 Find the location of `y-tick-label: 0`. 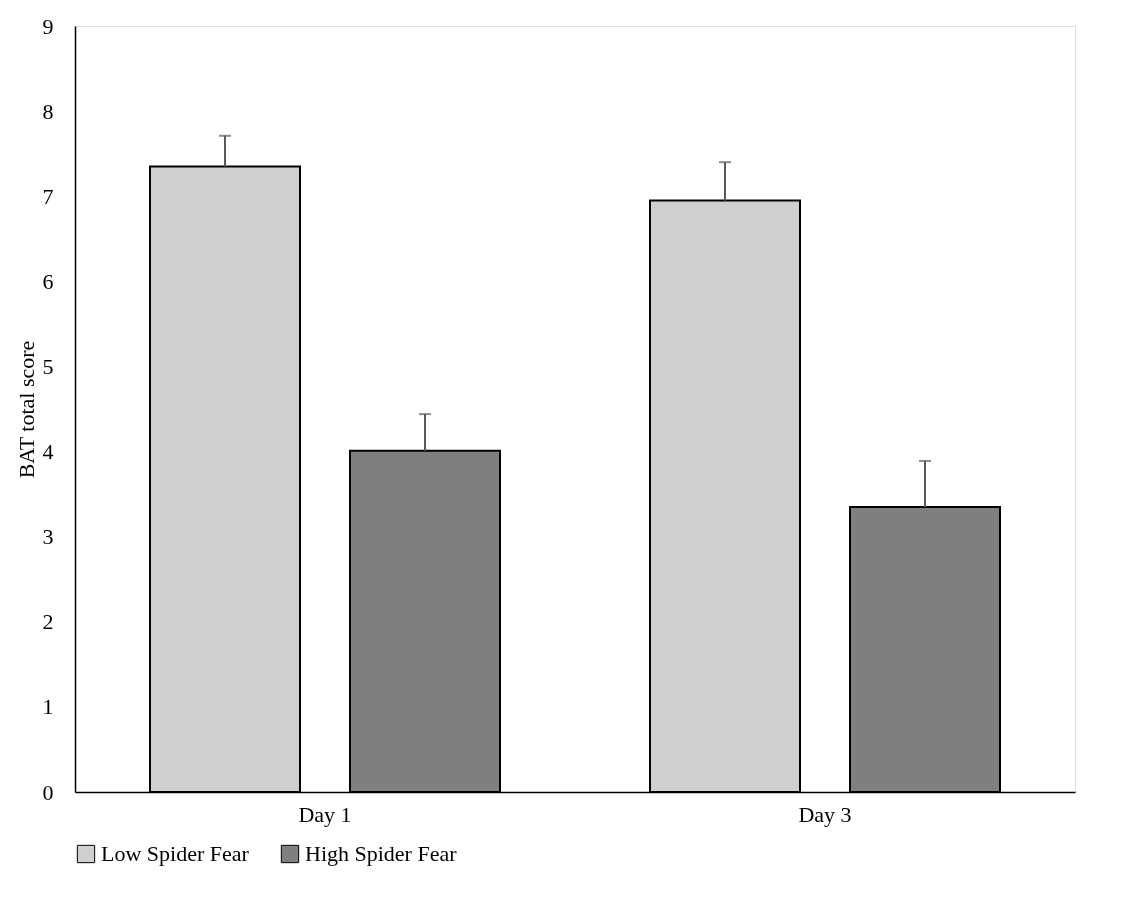

y-tick-label: 0 is located at coordinates (48, 792).